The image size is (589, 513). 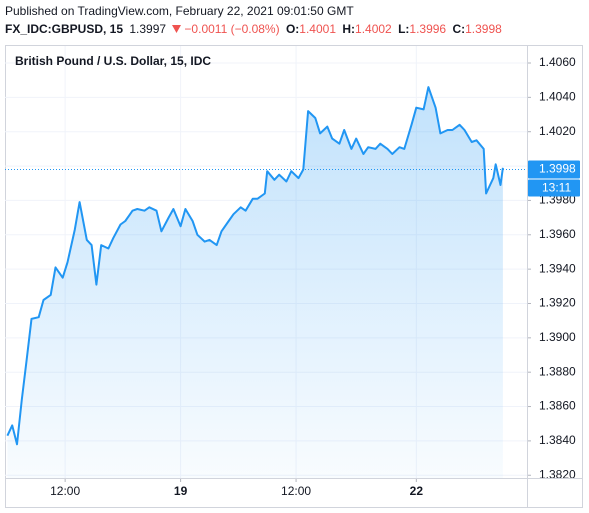 I want to click on high-label: H:, so click(x=349, y=29).